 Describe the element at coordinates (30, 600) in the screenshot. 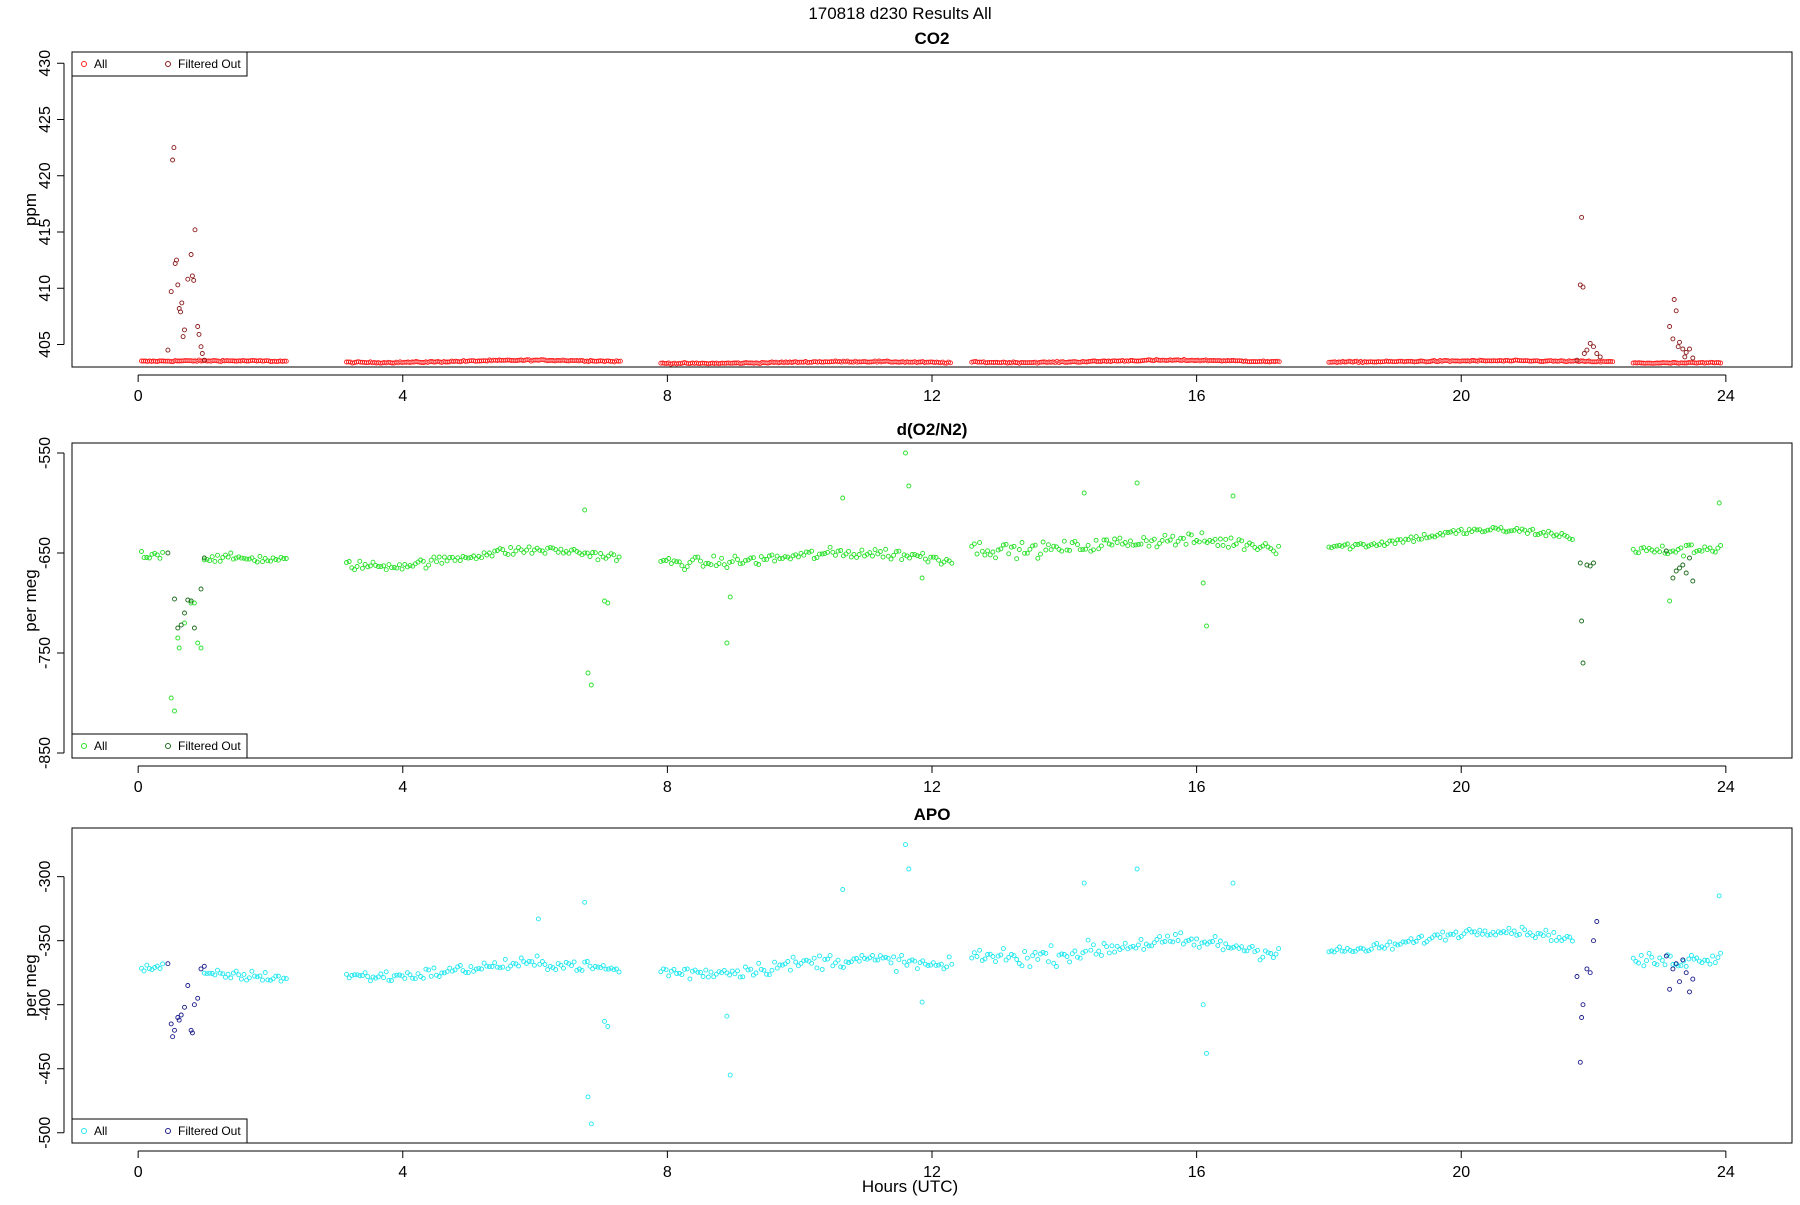

I see `o2n2-y-axis-label: per meg` at that location.